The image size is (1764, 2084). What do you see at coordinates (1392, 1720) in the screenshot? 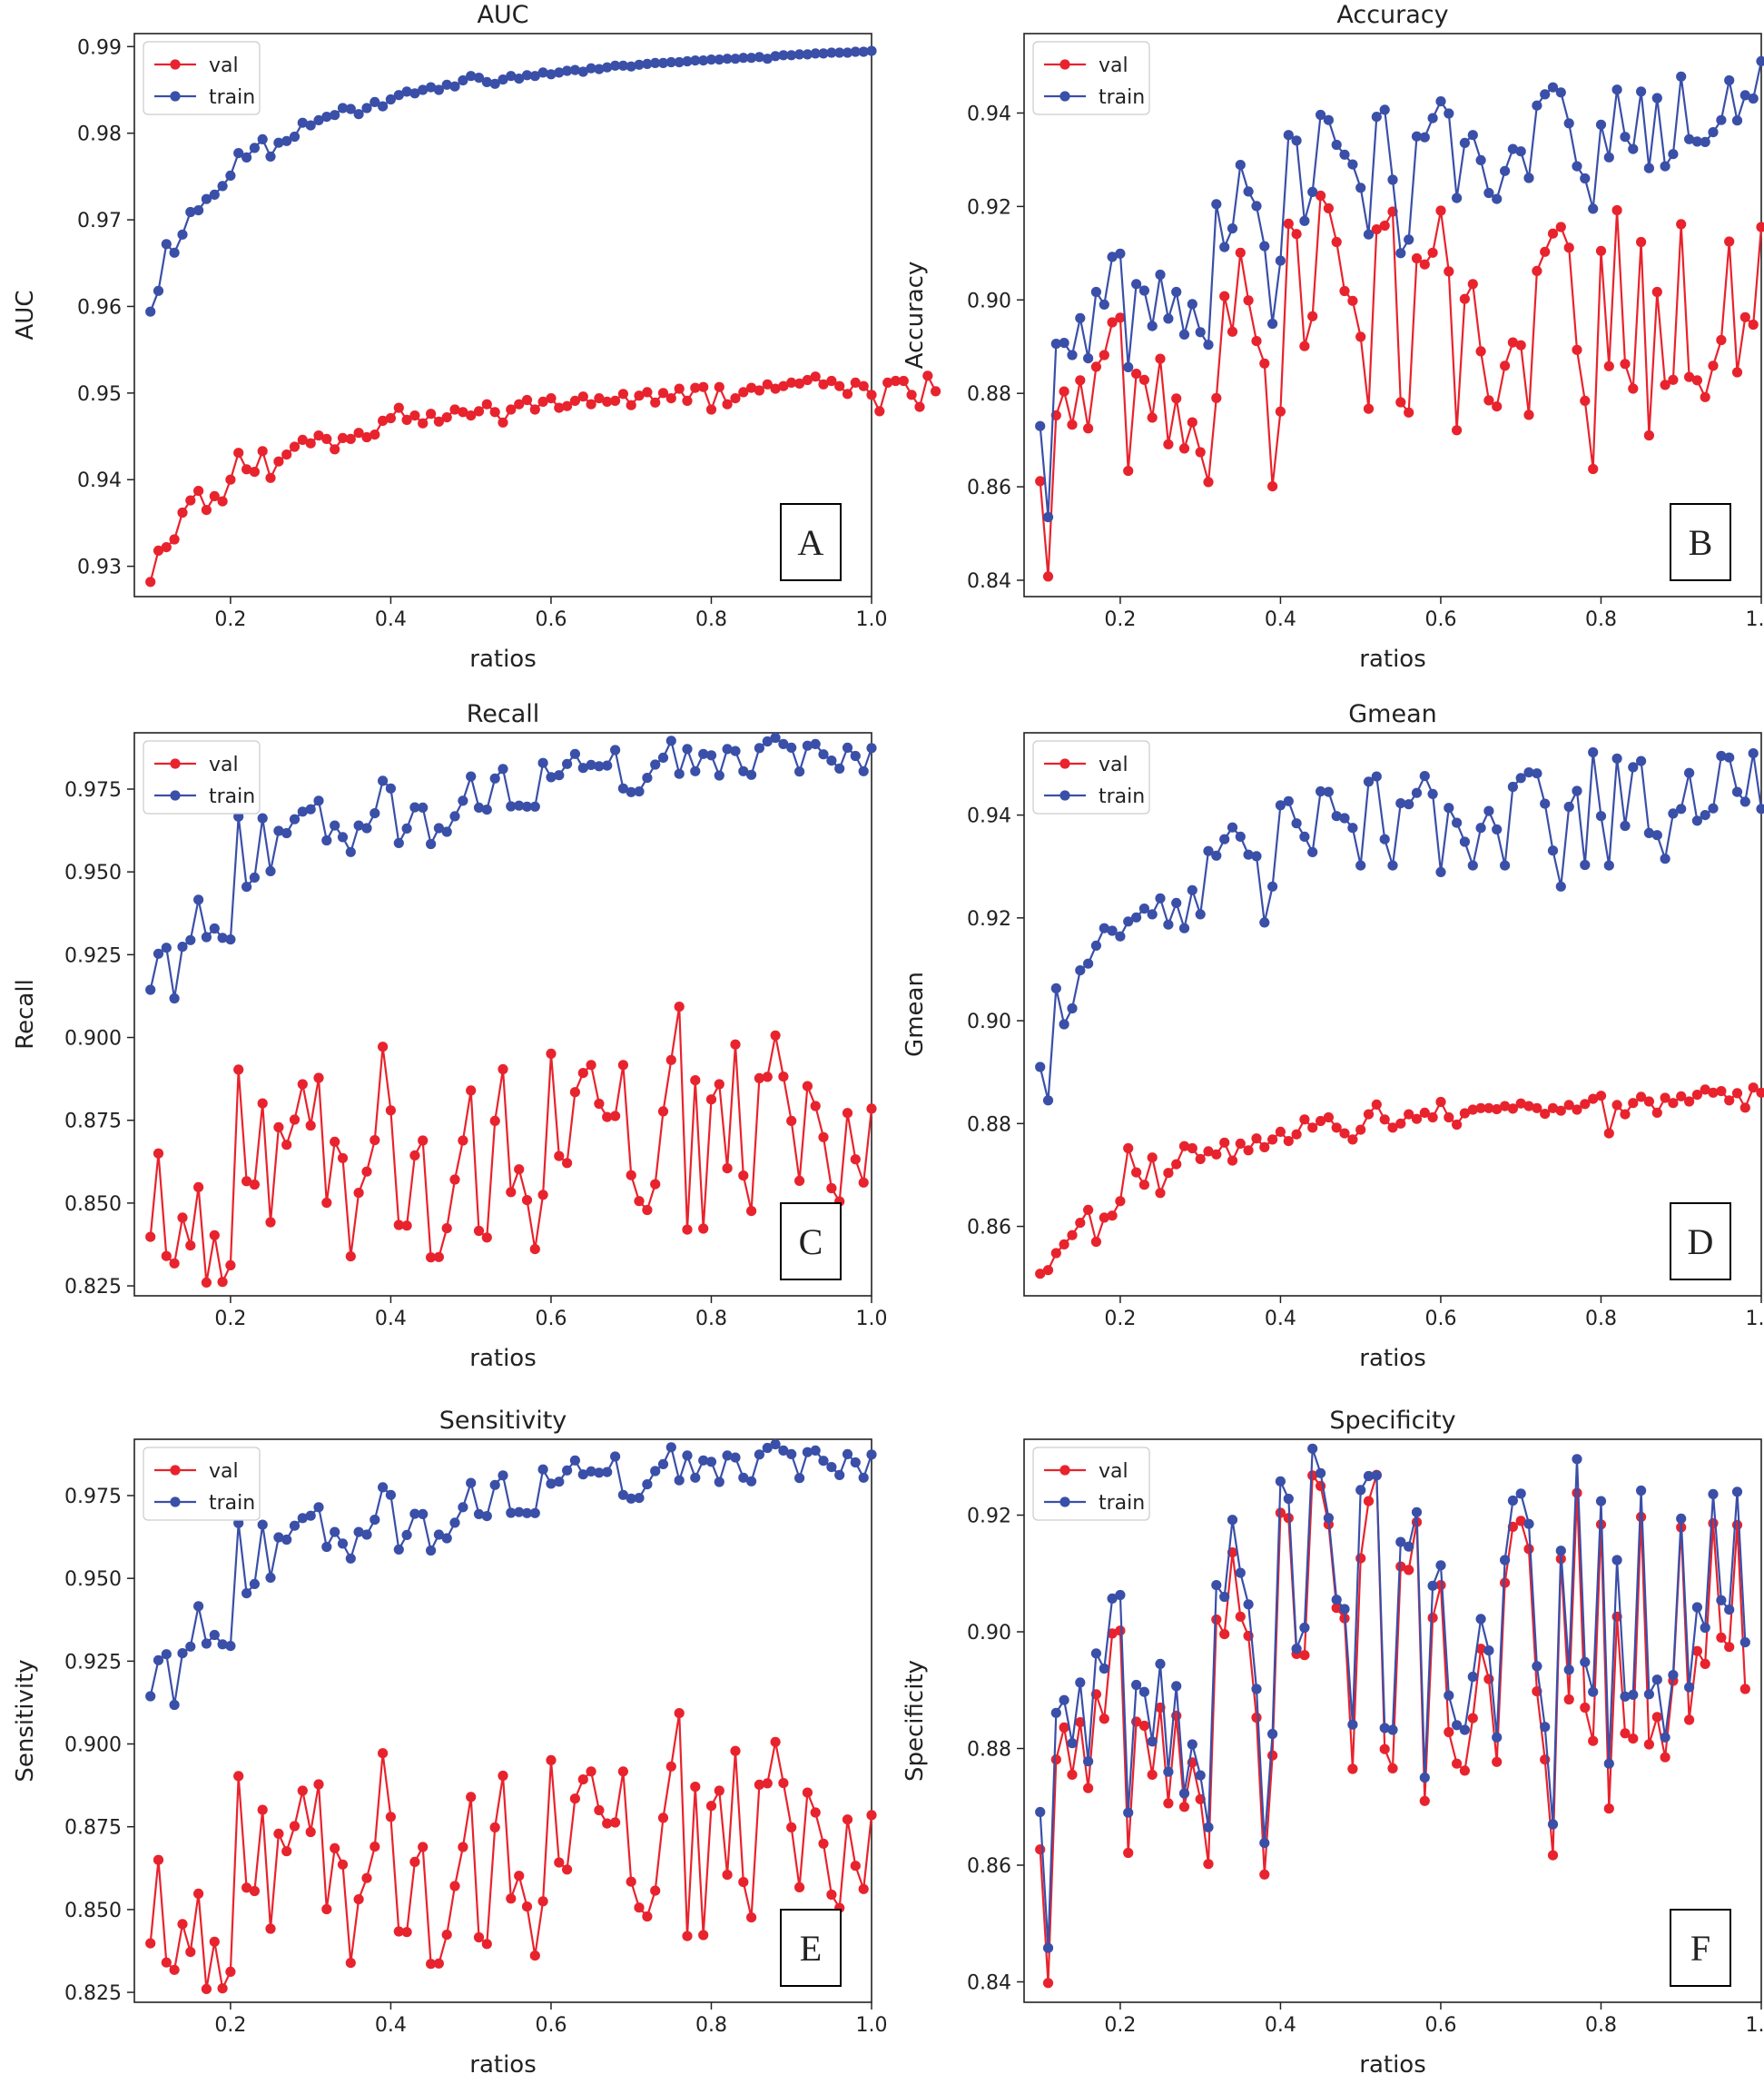
I see `plot-frame` at bounding box center [1392, 1720].